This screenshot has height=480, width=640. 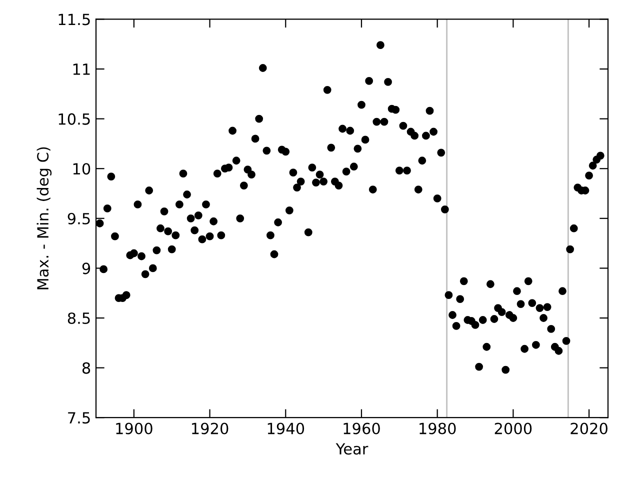 I want to click on y-tick-label: 10.5, so click(x=74, y=119).